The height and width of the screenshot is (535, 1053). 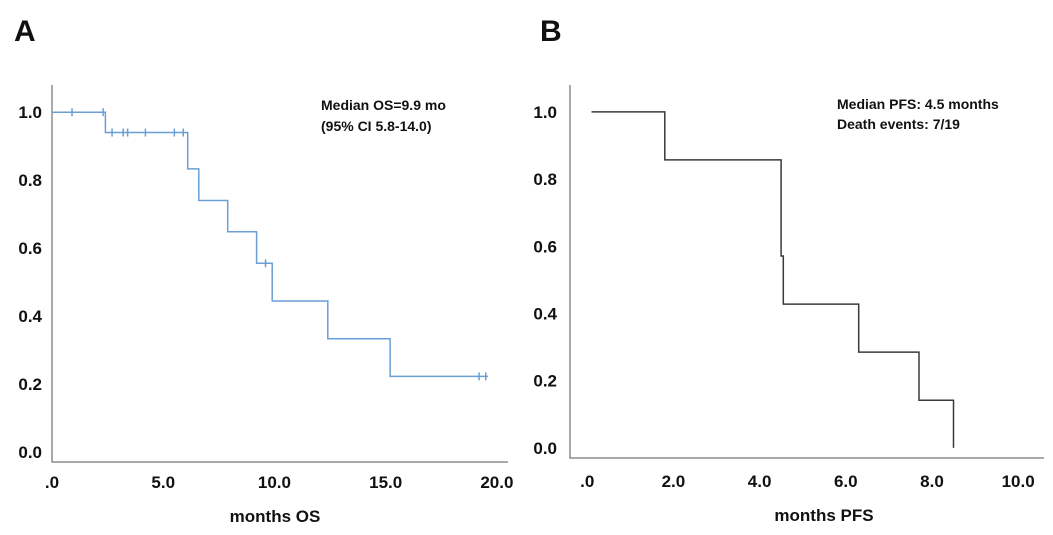 I want to click on os-y-tick-label: 0.0, so click(x=30, y=452).